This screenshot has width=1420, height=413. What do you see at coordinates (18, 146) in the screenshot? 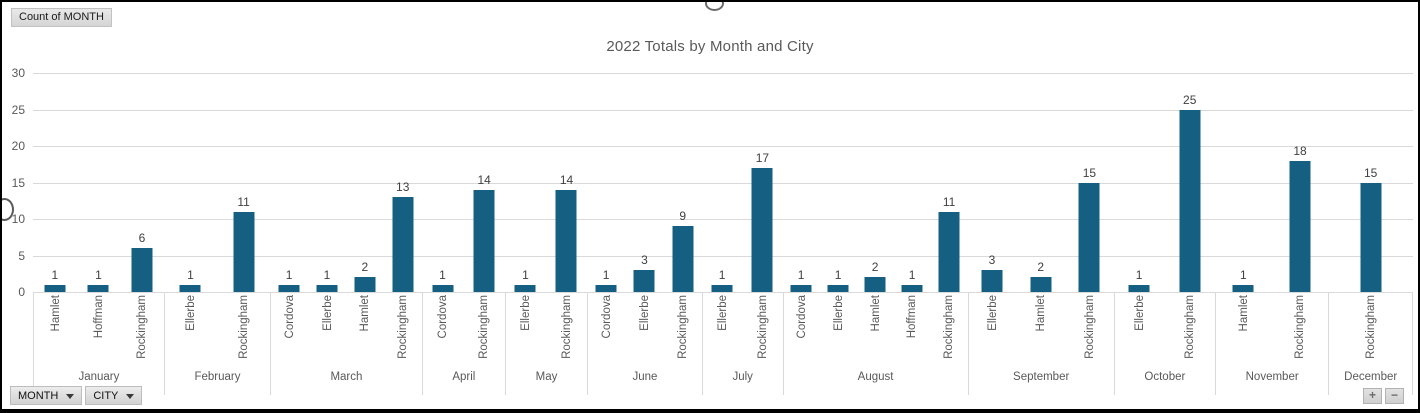
I see `y-axis-tick-label: 20` at bounding box center [18, 146].